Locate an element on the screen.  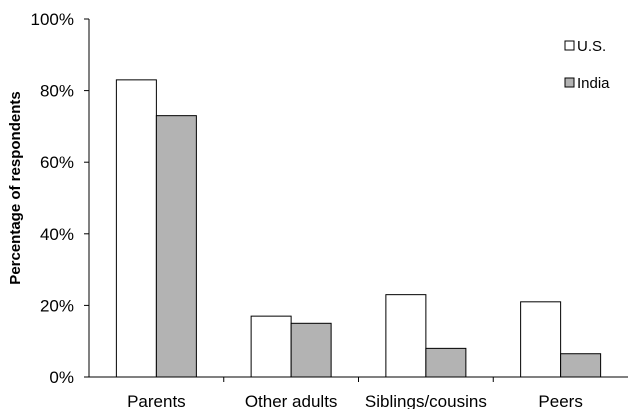
x-category-label: Siblings/cousins is located at coordinates (426, 400).